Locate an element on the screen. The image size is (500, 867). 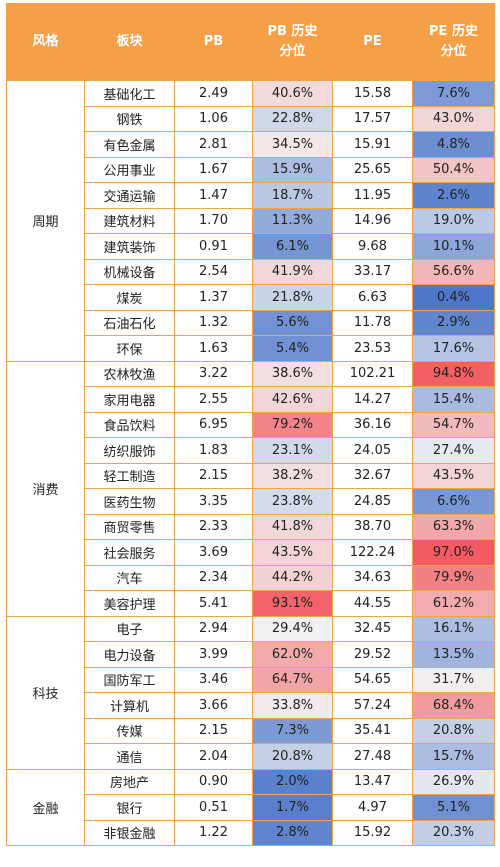
sector-cell: 家用电器 is located at coordinates (129, 399).